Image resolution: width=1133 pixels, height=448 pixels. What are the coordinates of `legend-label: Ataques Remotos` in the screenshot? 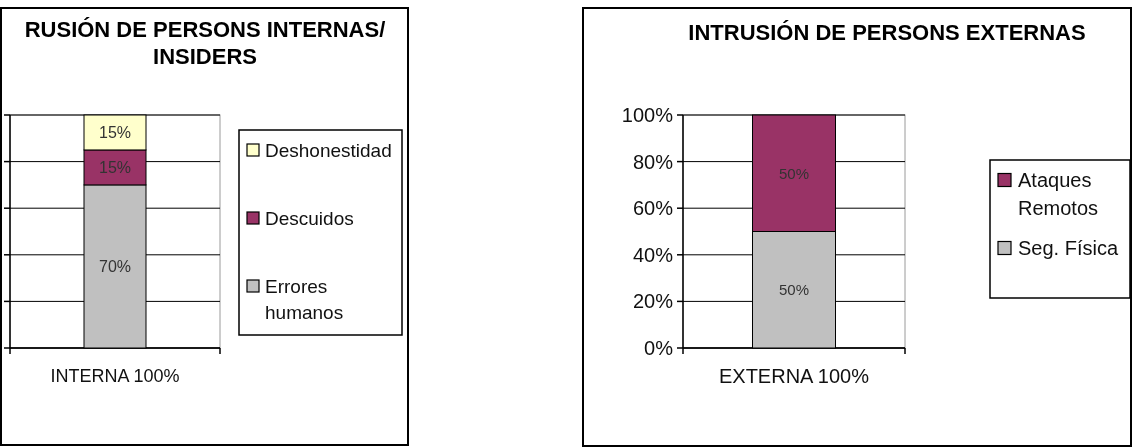 It's located at (1058, 194).